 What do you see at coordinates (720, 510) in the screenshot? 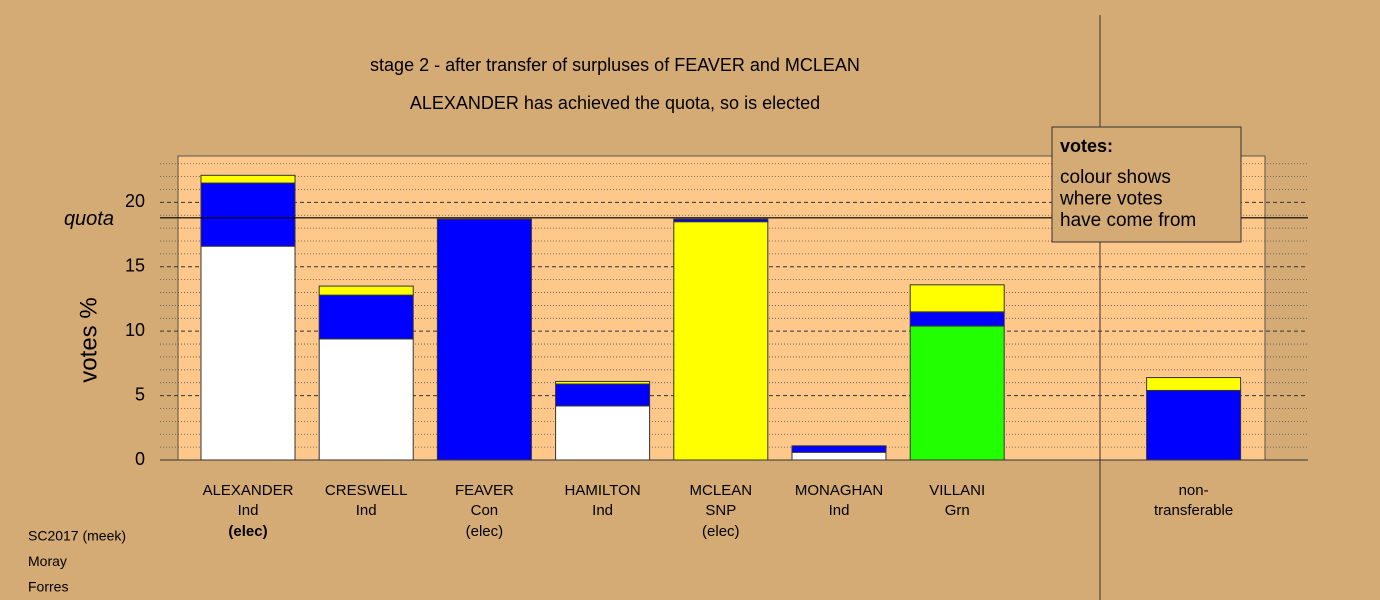
I see `candidate-party: SNP` at bounding box center [720, 510].